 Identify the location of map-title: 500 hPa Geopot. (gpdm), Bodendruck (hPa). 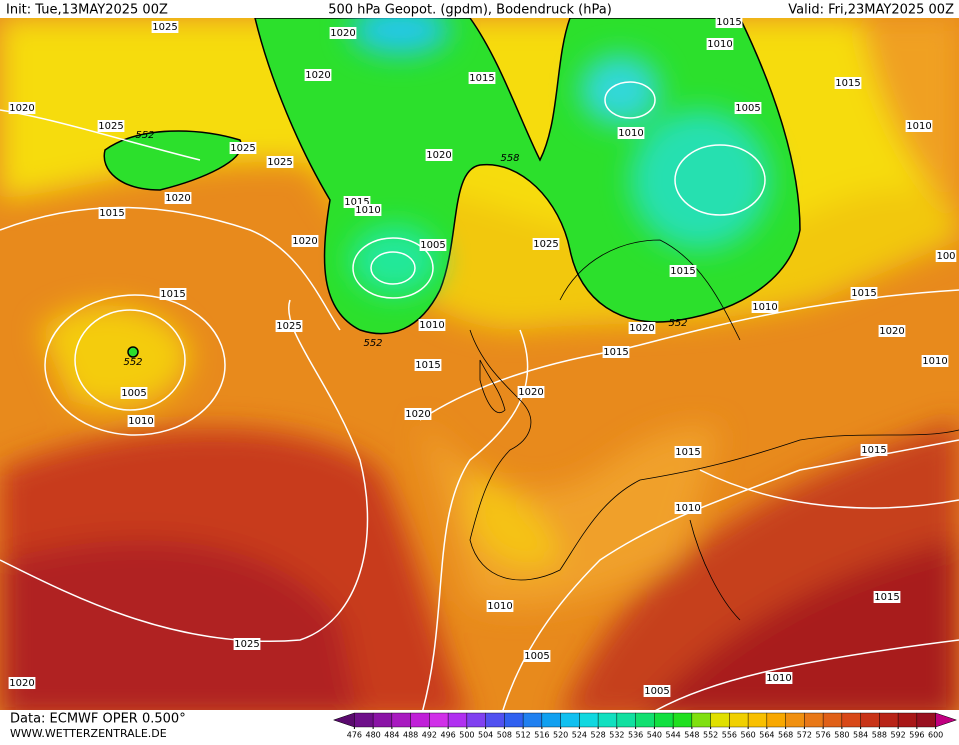
(470, 10).